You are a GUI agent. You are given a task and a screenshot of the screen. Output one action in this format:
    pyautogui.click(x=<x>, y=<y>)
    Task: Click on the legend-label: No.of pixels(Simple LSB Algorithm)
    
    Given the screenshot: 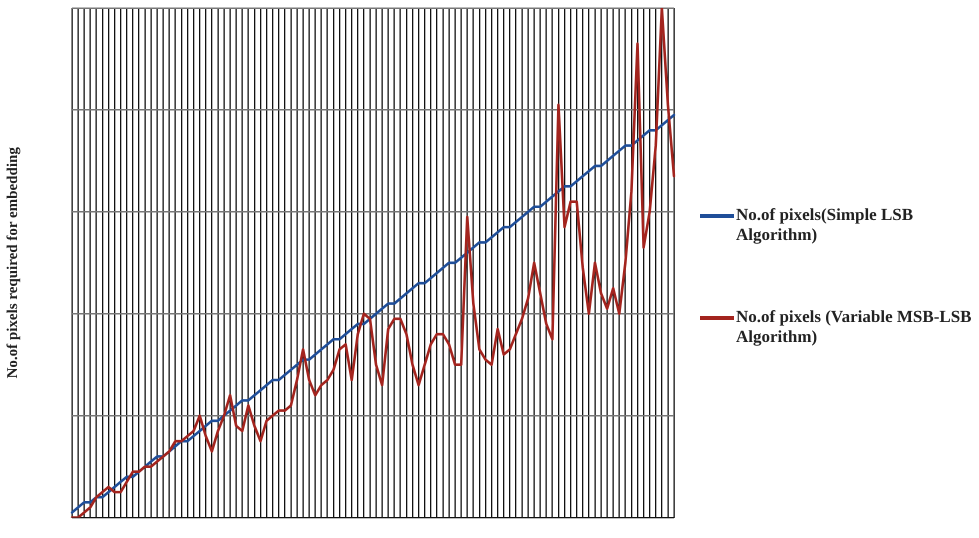 What is the action you would take?
    pyautogui.click(x=825, y=225)
    